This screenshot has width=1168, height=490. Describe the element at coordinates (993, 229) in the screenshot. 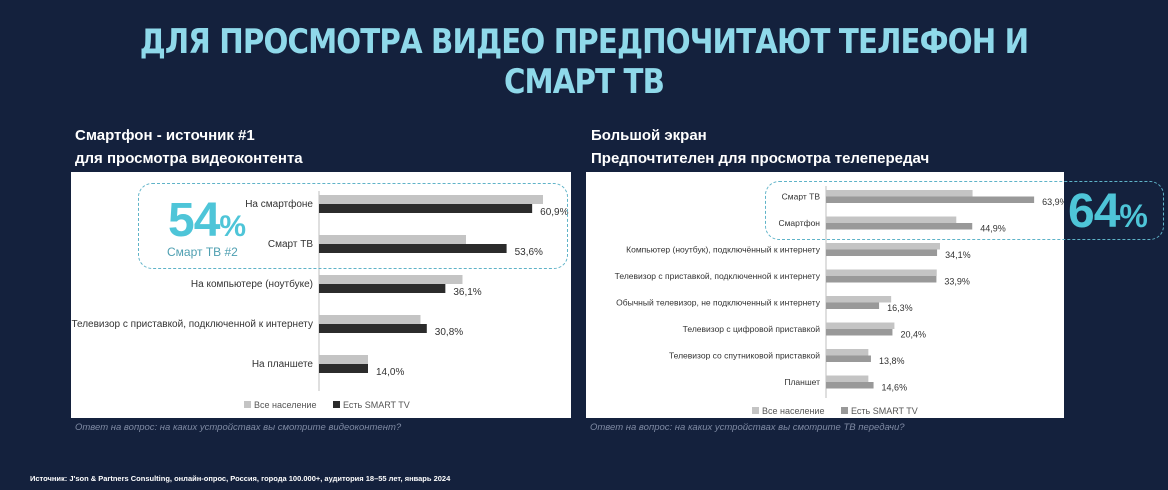

I see `data-label: 44,9%` at that location.